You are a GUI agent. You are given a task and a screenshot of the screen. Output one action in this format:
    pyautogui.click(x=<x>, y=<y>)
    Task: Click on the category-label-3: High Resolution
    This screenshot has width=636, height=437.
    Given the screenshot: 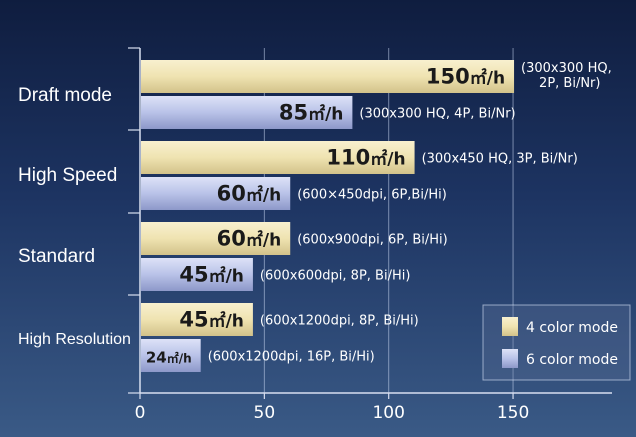 What is the action you would take?
    pyautogui.click(x=74, y=339)
    